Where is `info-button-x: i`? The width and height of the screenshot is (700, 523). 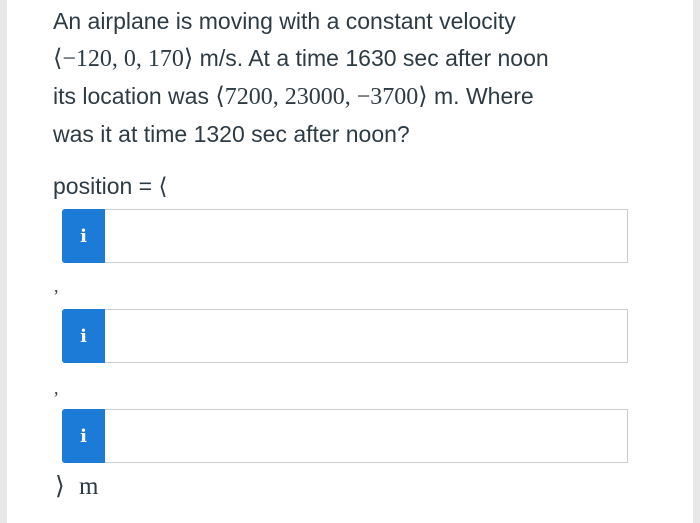 info-button-x: i is located at coordinates (83, 236).